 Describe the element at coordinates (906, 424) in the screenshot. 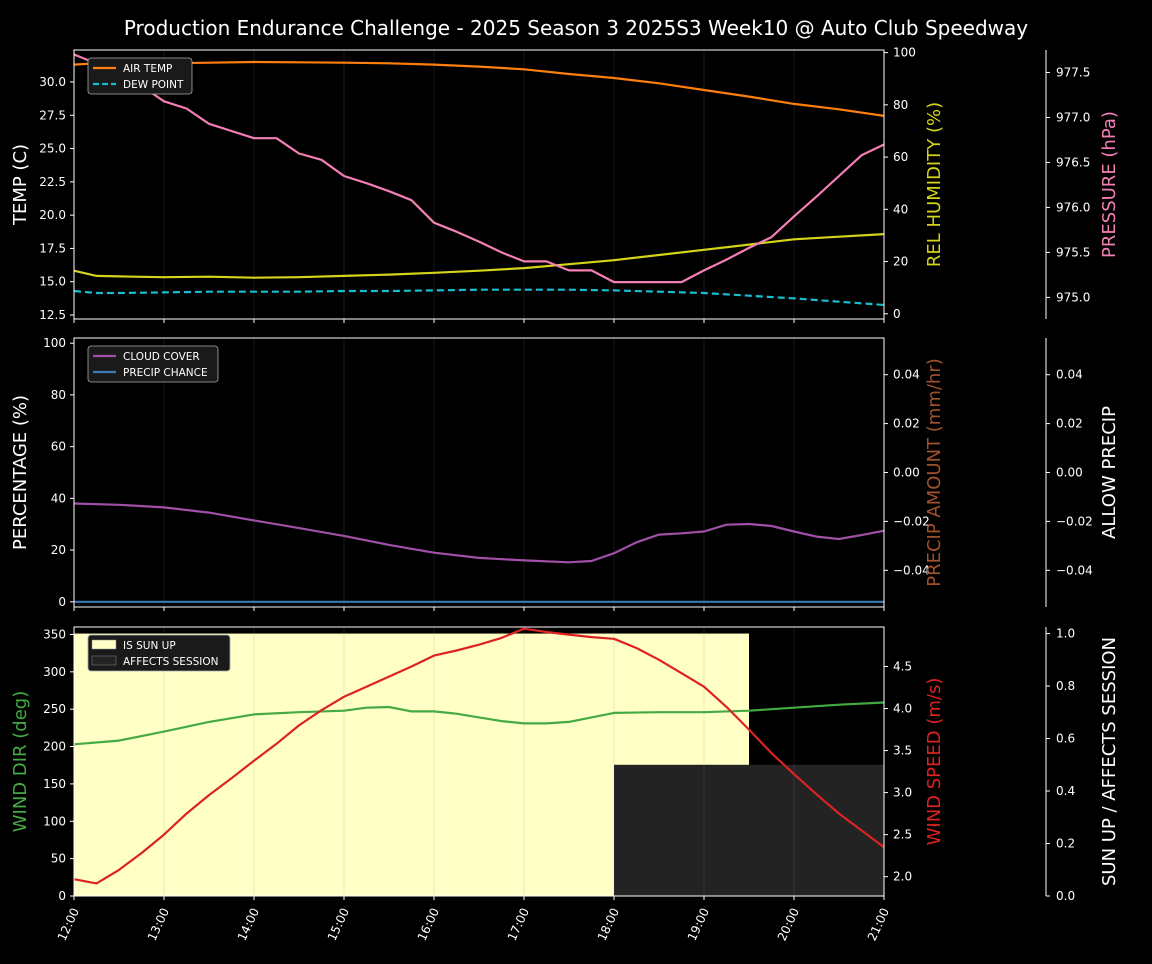

I see `right-tick-label: 0.02` at that location.